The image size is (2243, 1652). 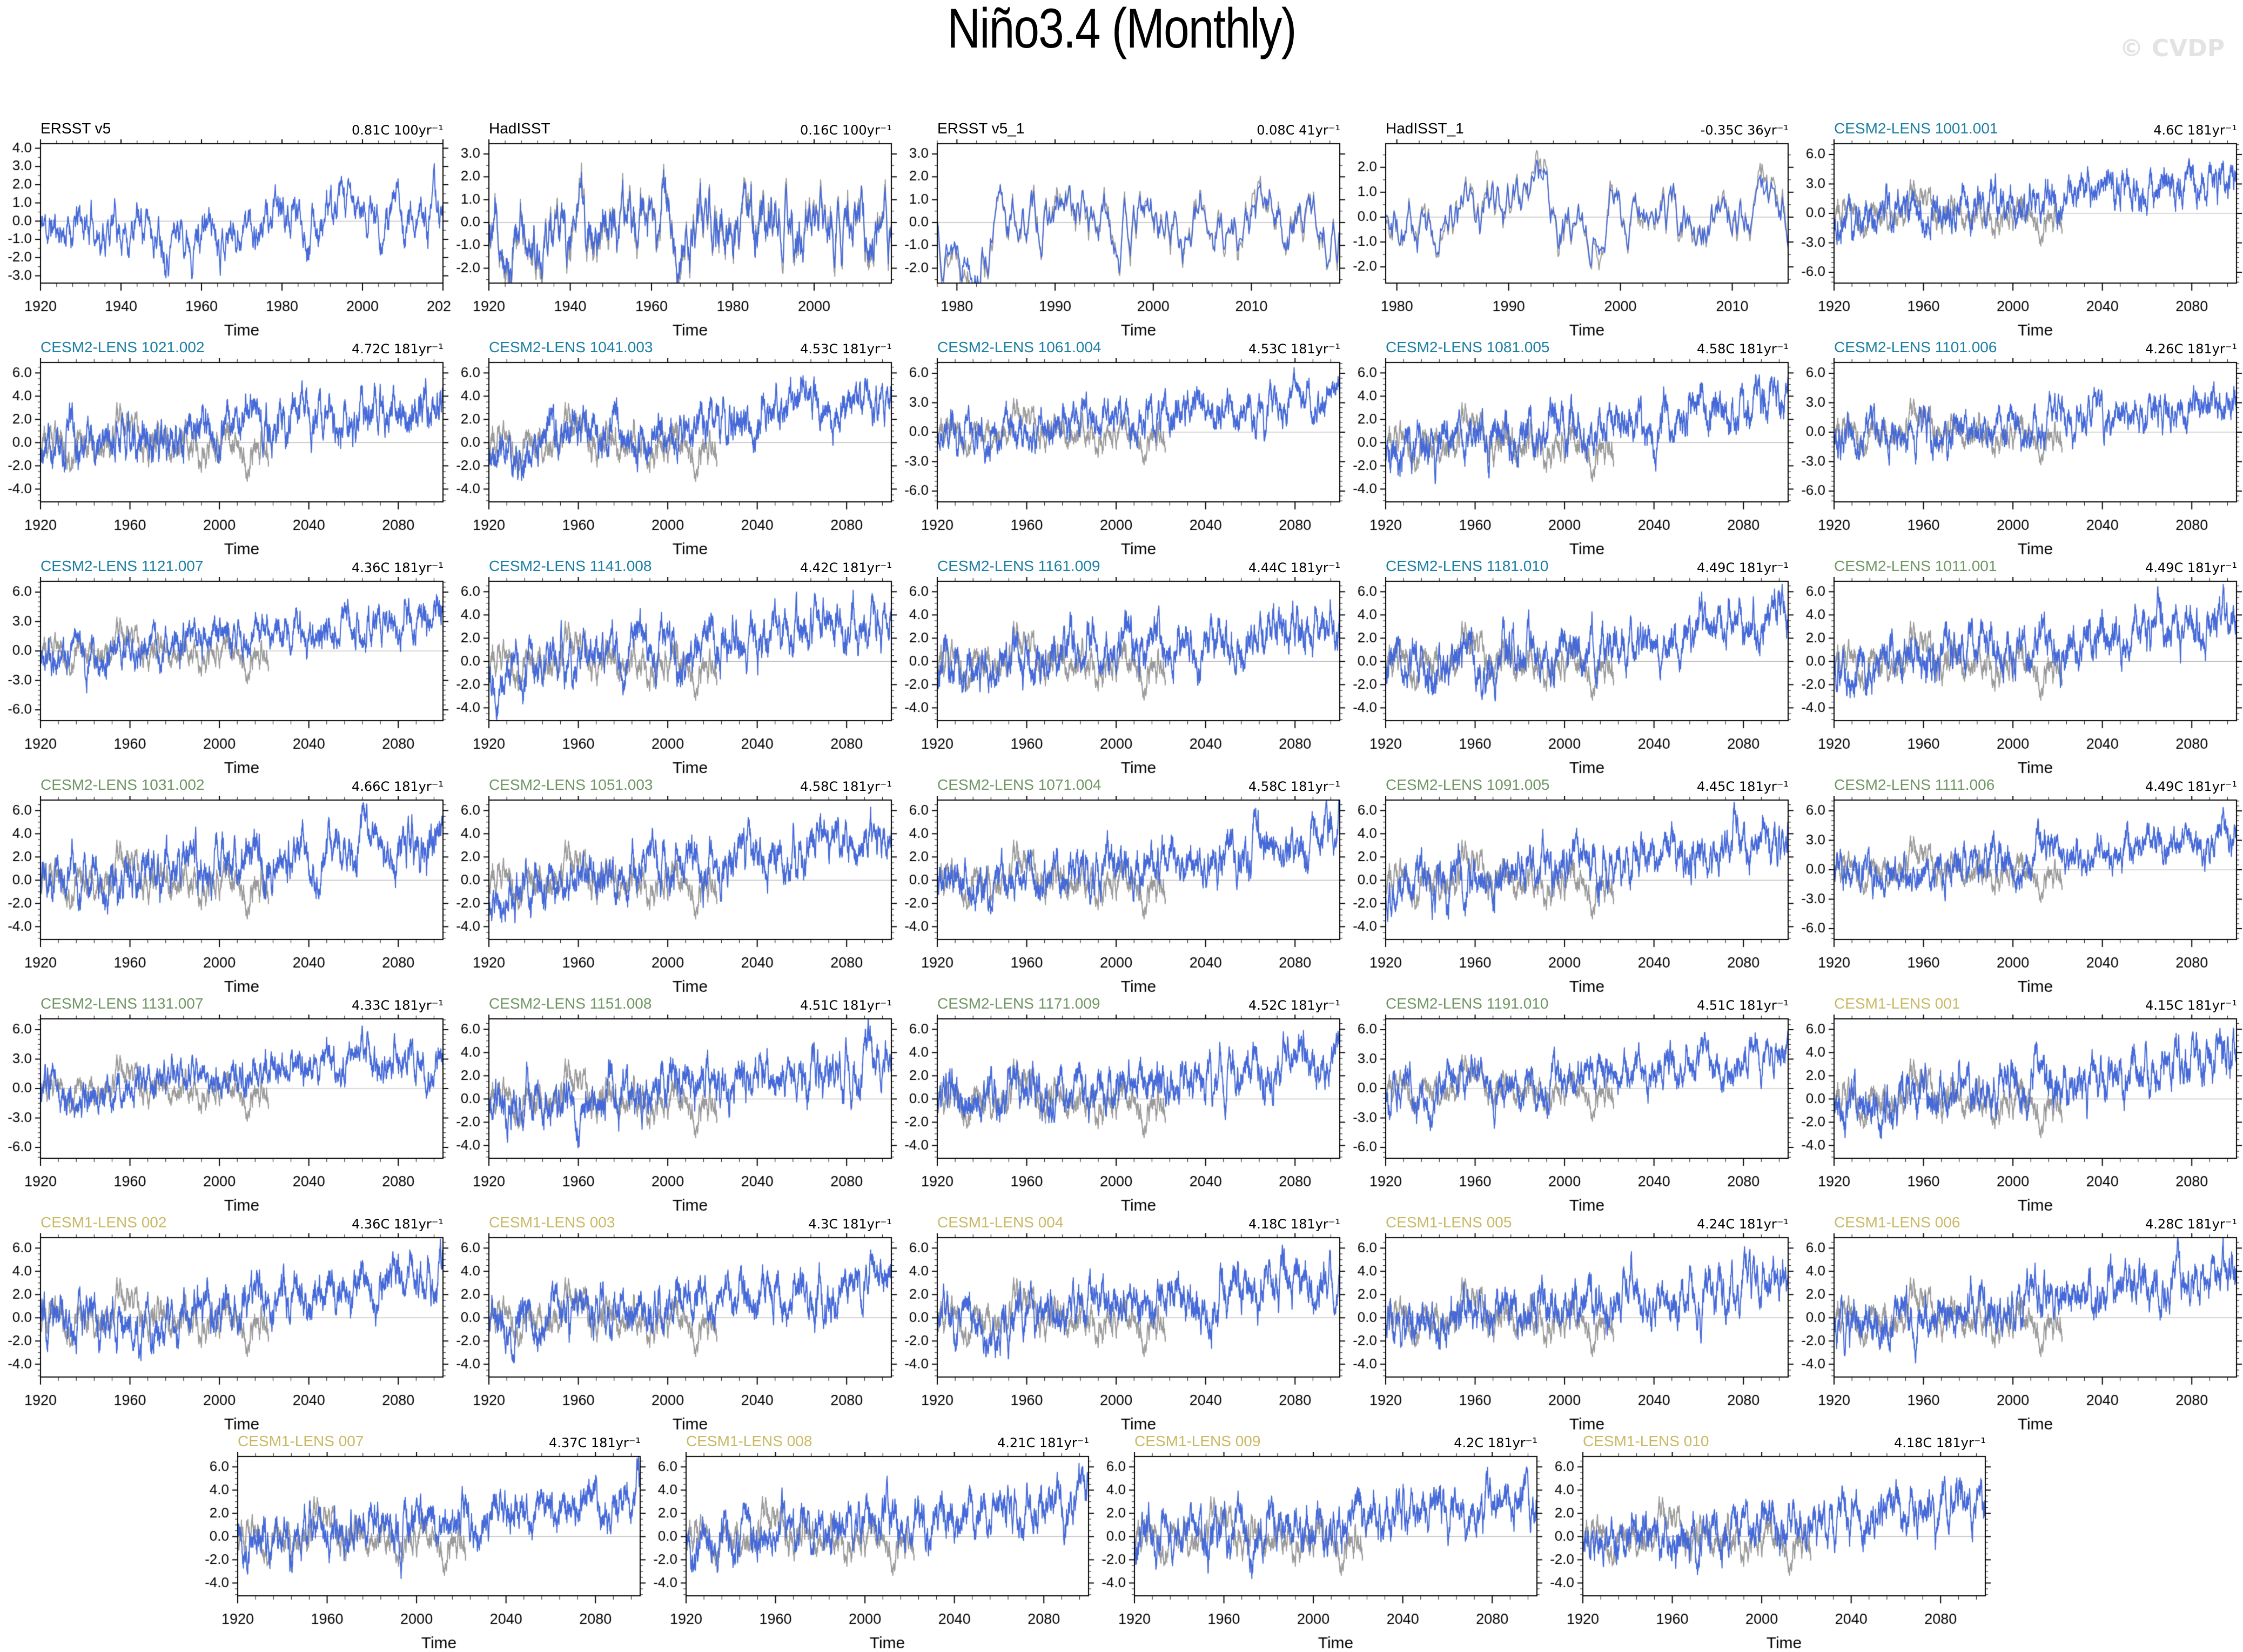 I want to click on chart-title: CESM2-LENS 1031.002, so click(x=123, y=784).